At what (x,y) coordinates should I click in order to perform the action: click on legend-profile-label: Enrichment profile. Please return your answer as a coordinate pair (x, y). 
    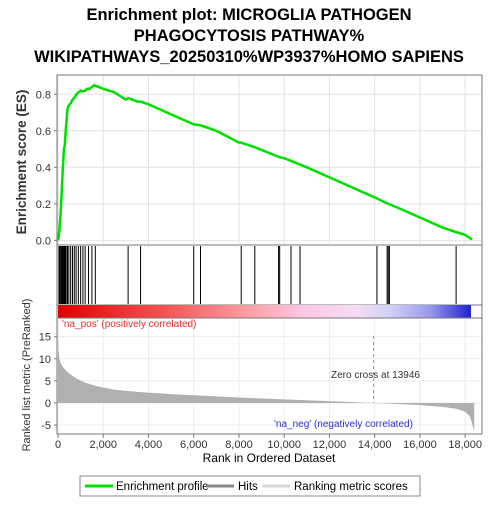
    Looking at the image, I should click on (162, 487).